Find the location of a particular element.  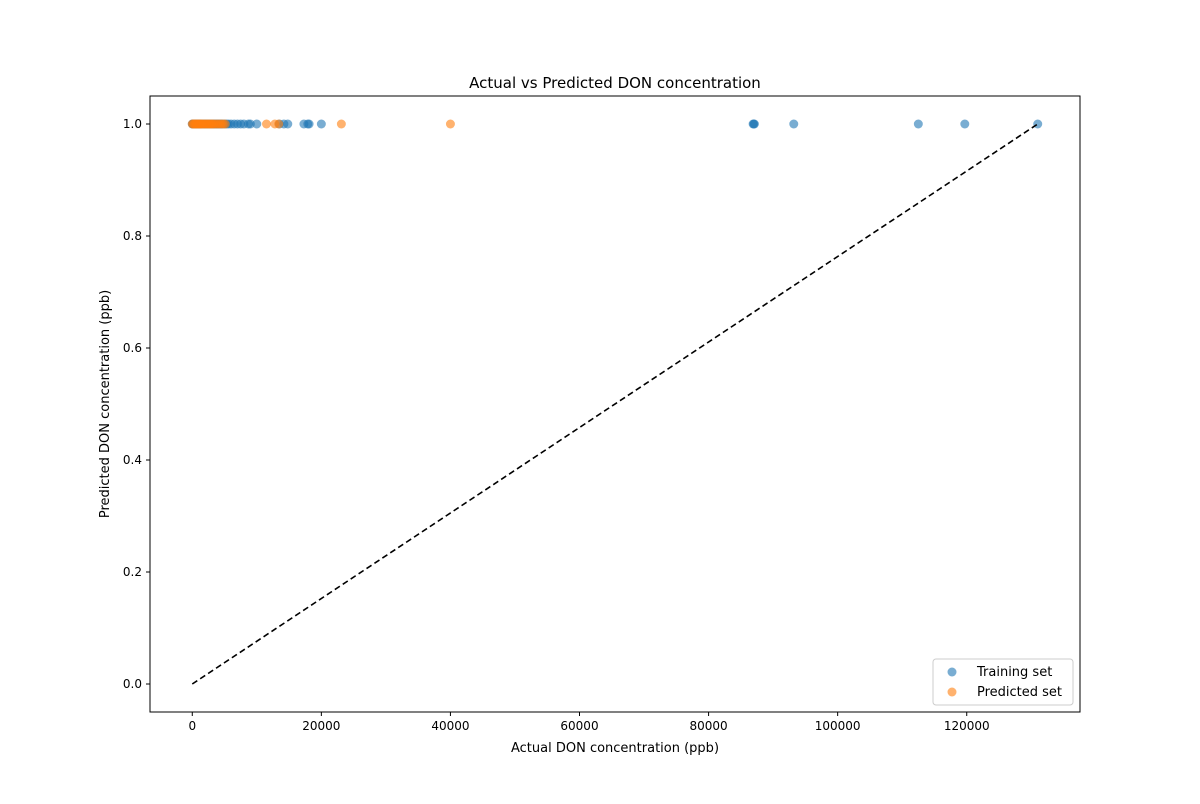

x-tick-label: 120000 is located at coordinates (967, 726).